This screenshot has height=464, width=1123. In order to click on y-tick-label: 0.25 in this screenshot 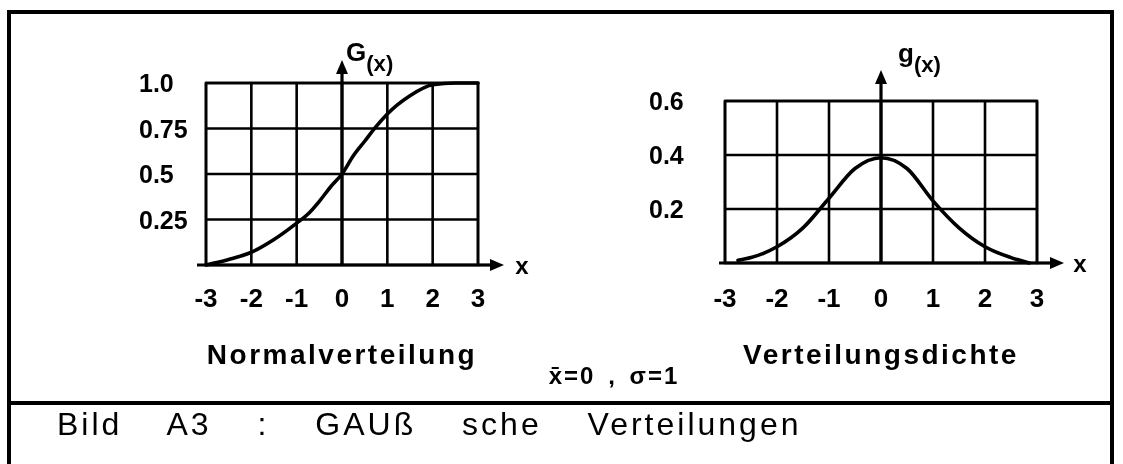, I will do `click(163, 219)`.